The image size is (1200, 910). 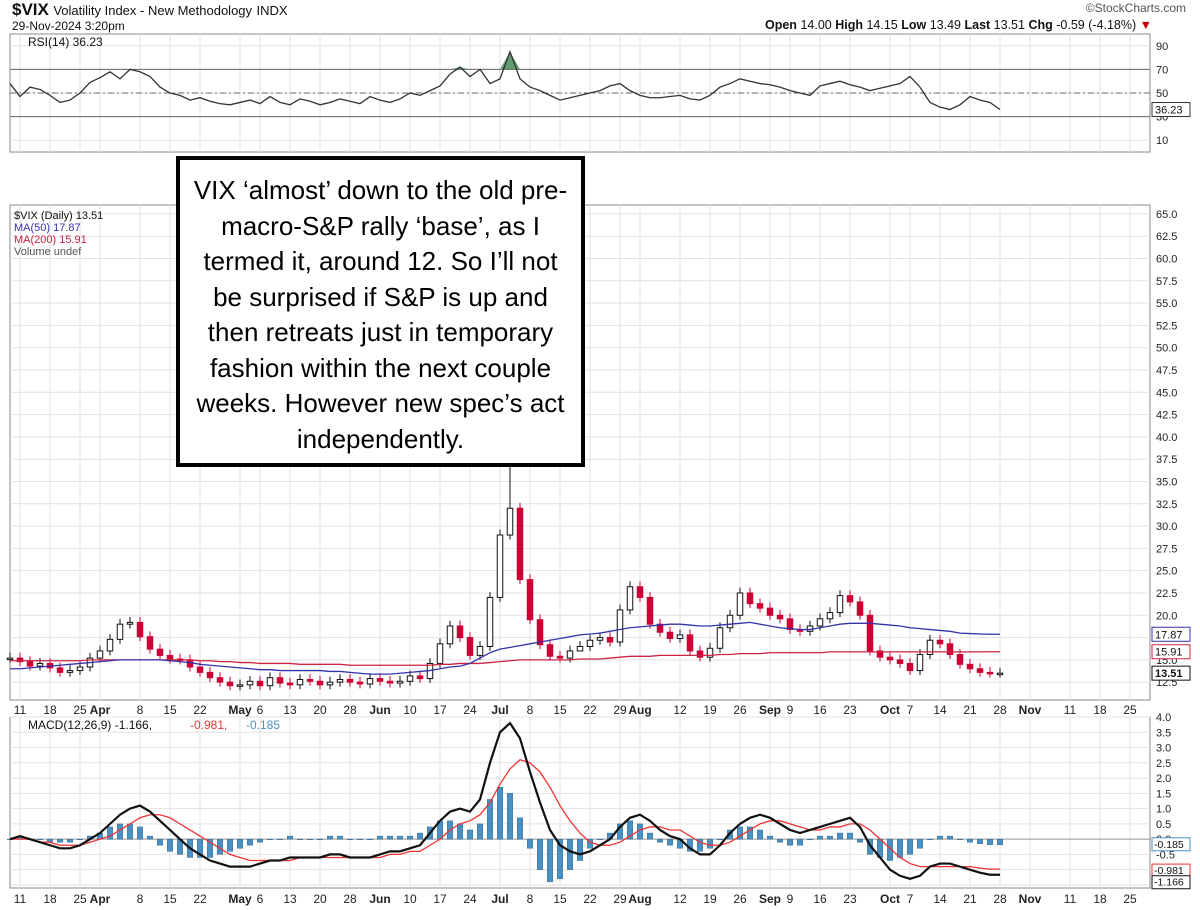 What do you see at coordinates (530, 710) in the screenshot?
I see `x-tick-label: 8` at bounding box center [530, 710].